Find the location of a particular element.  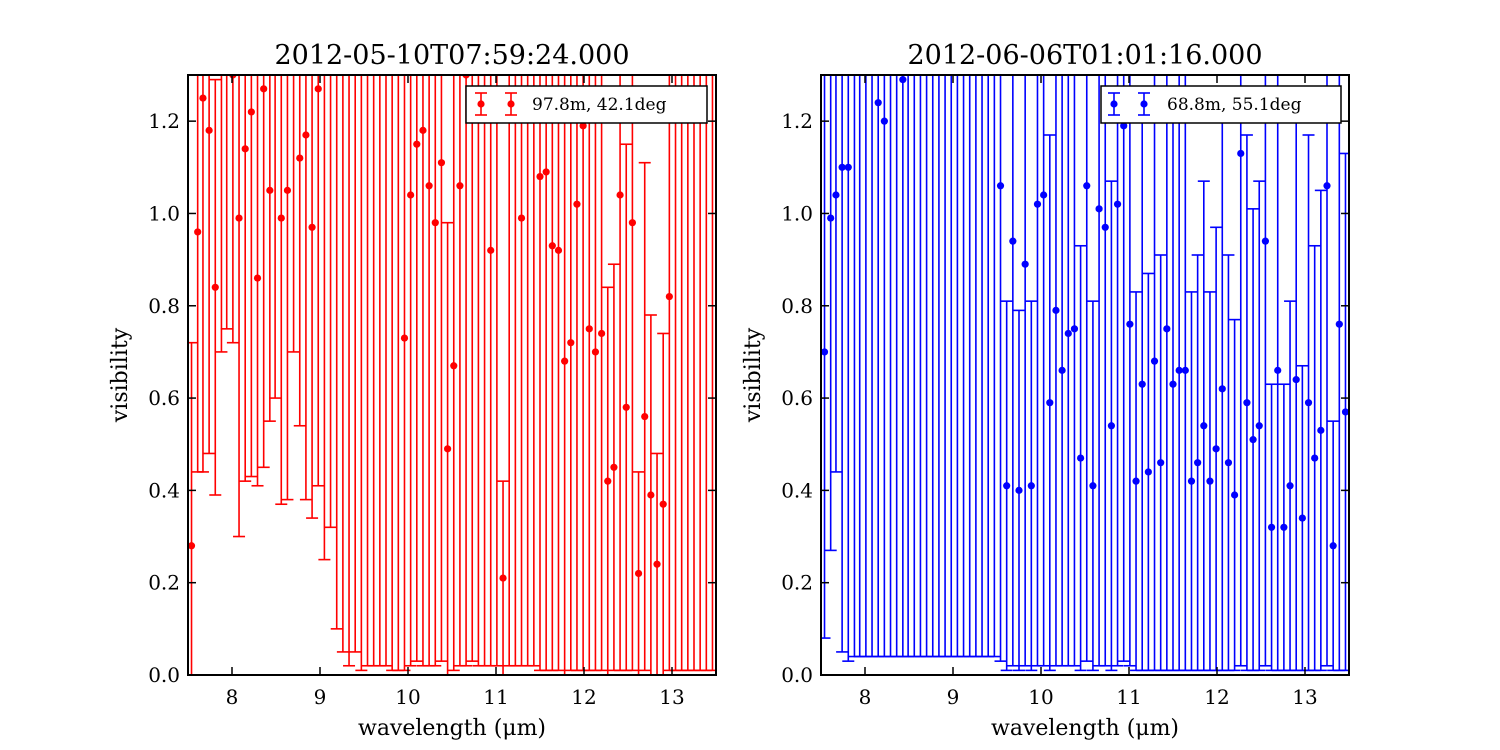

y-tick-label: 0.4 is located at coordinates (797, 490).